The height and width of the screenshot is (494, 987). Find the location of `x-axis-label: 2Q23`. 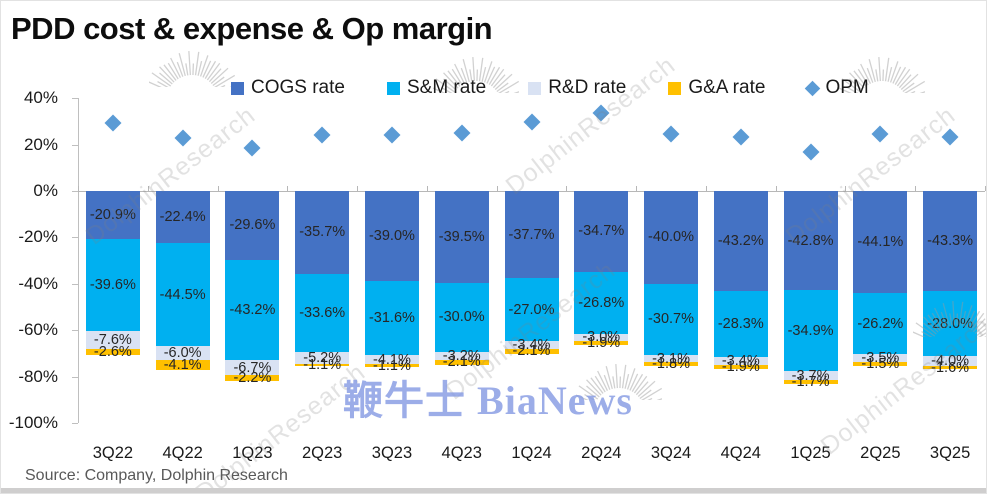

x-axis-label: 2Q23 is located at coordinates (322, 453).